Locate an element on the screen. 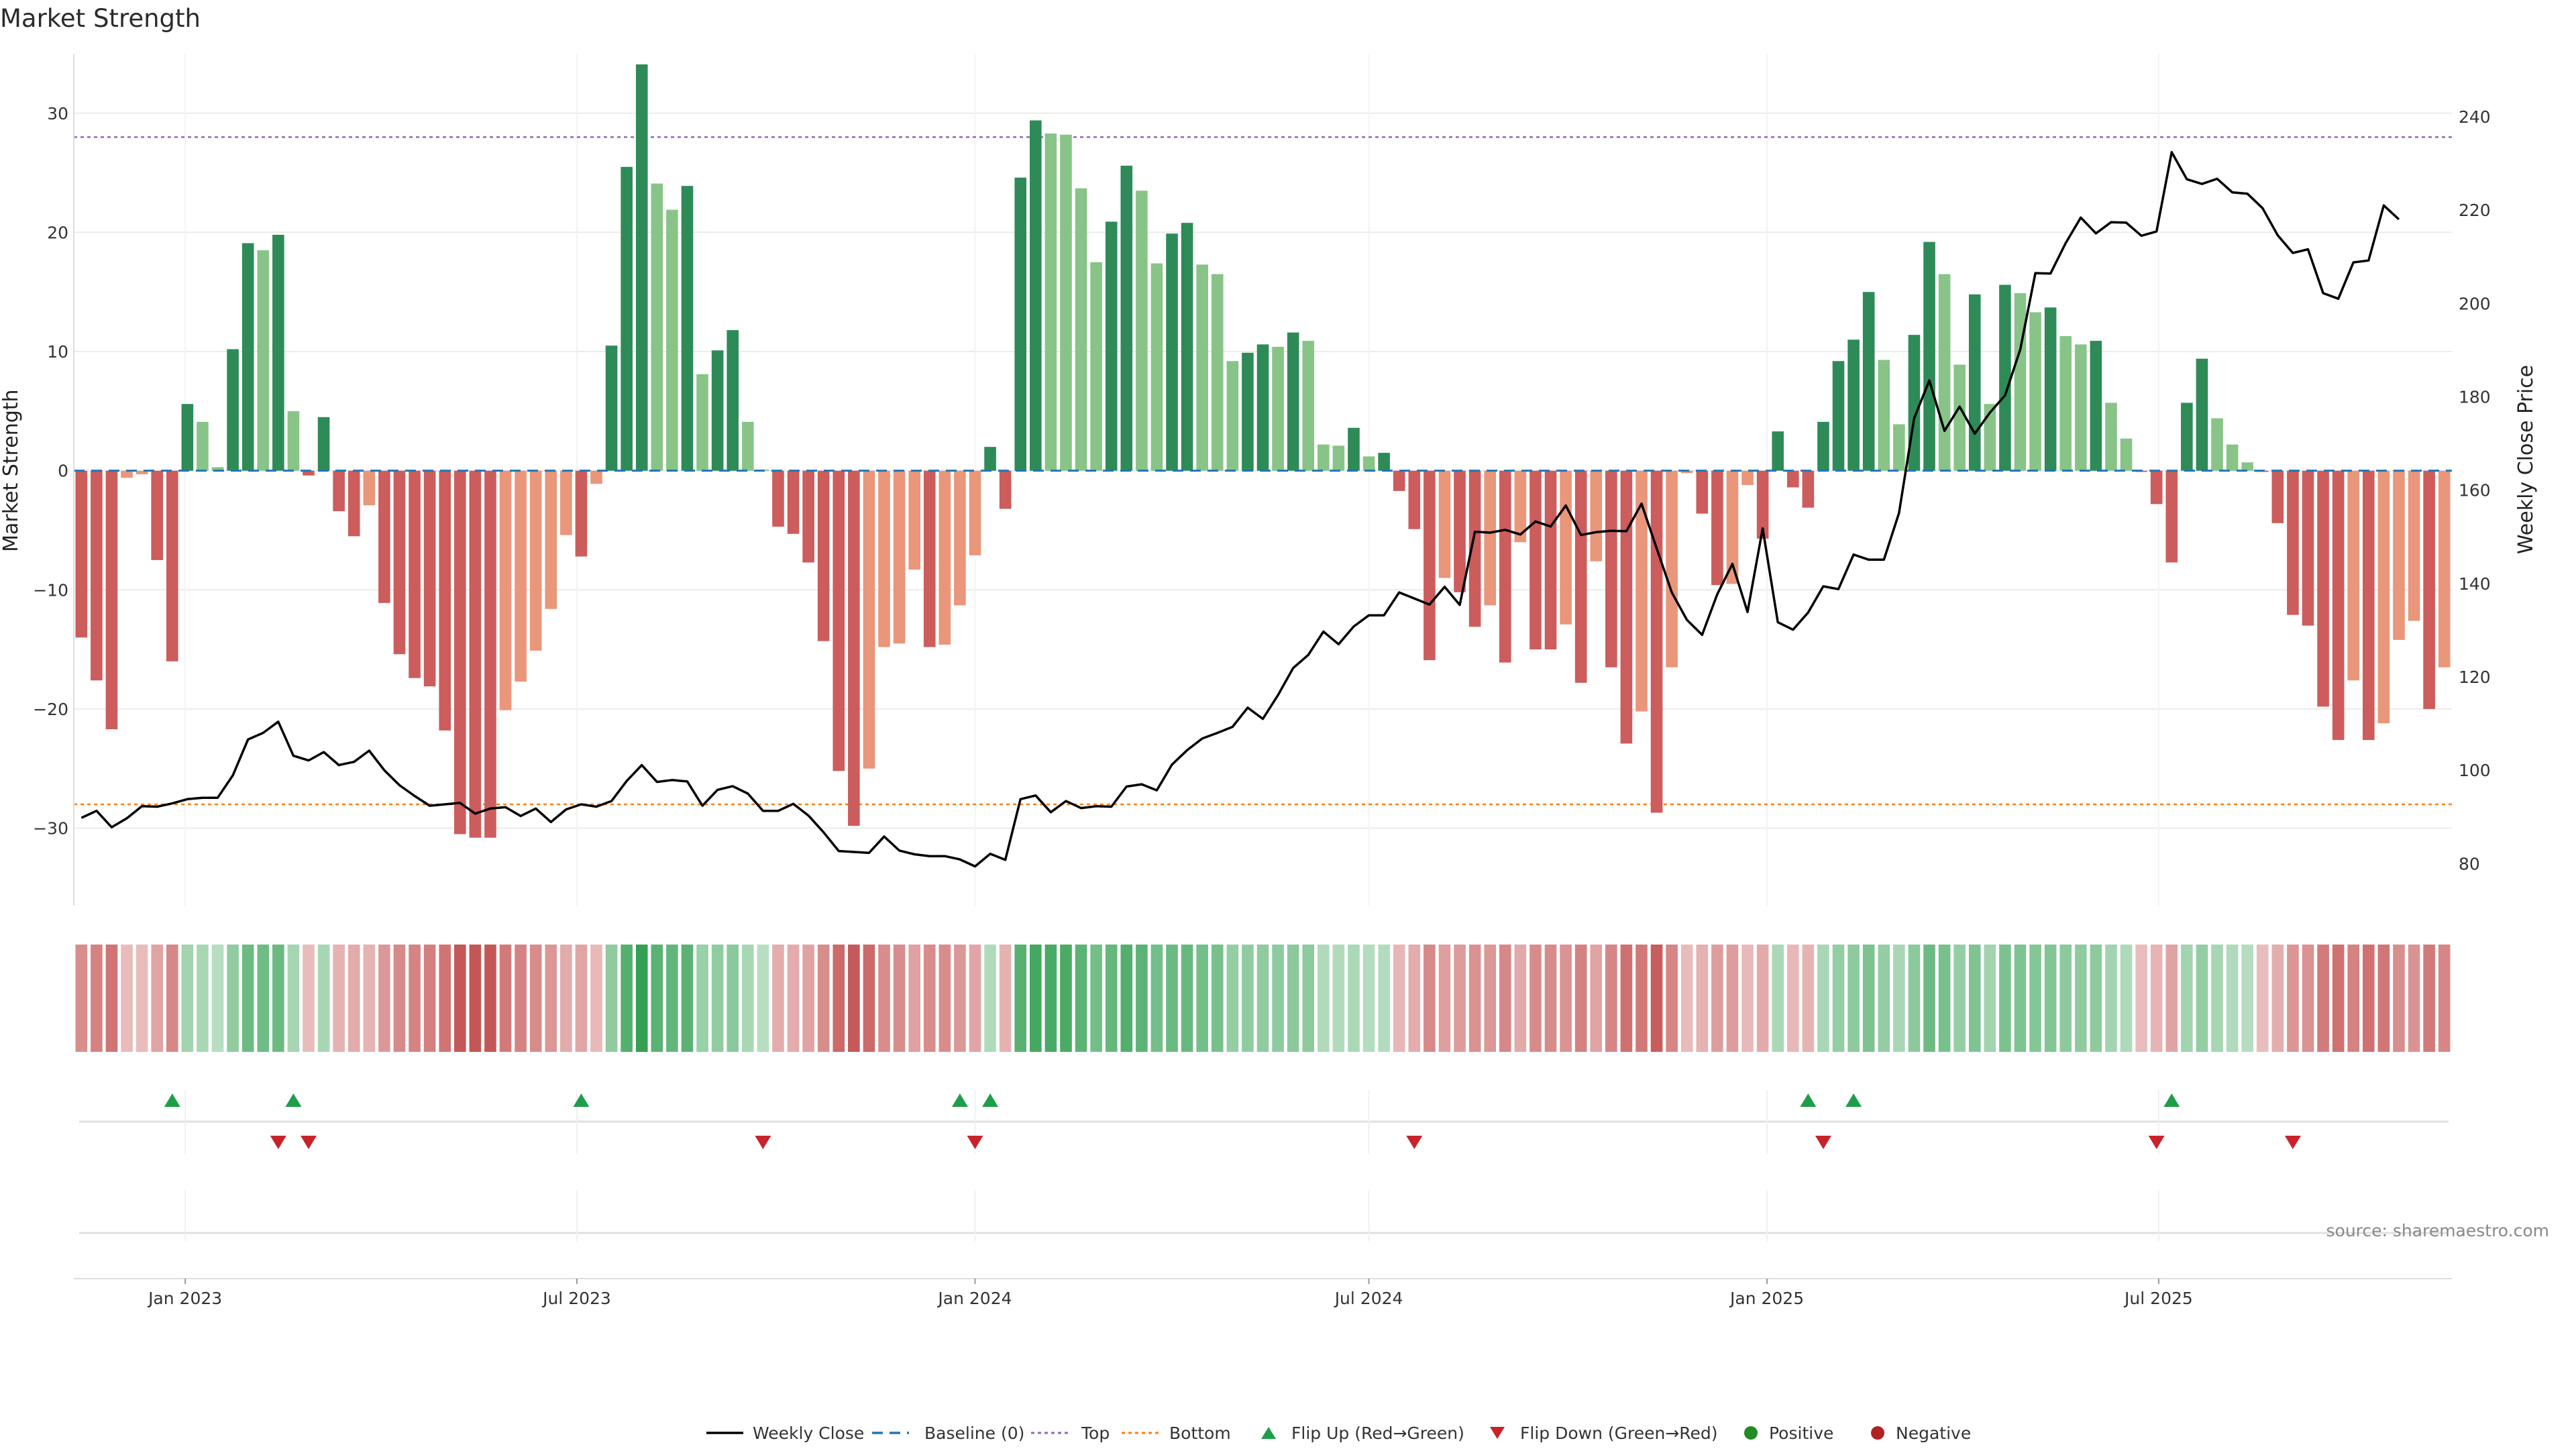 The image size is (2576, 1449). legend-label: Weekly Close is located at coordinates (808, 1433).